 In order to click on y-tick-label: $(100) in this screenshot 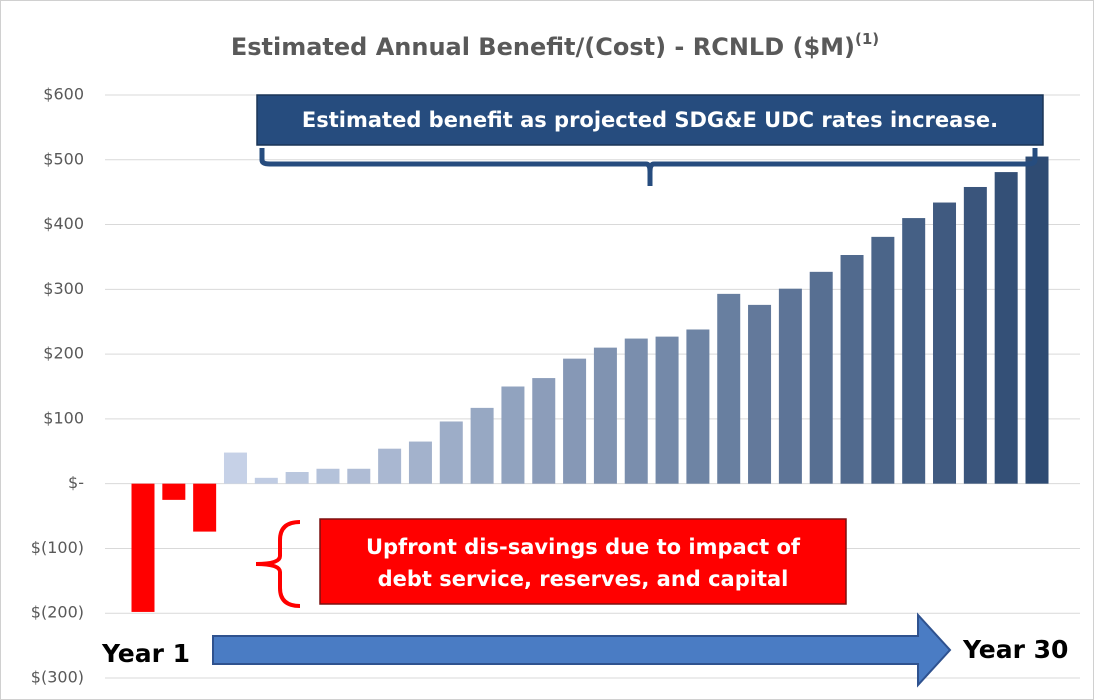, I will do `click(57, 547)`.